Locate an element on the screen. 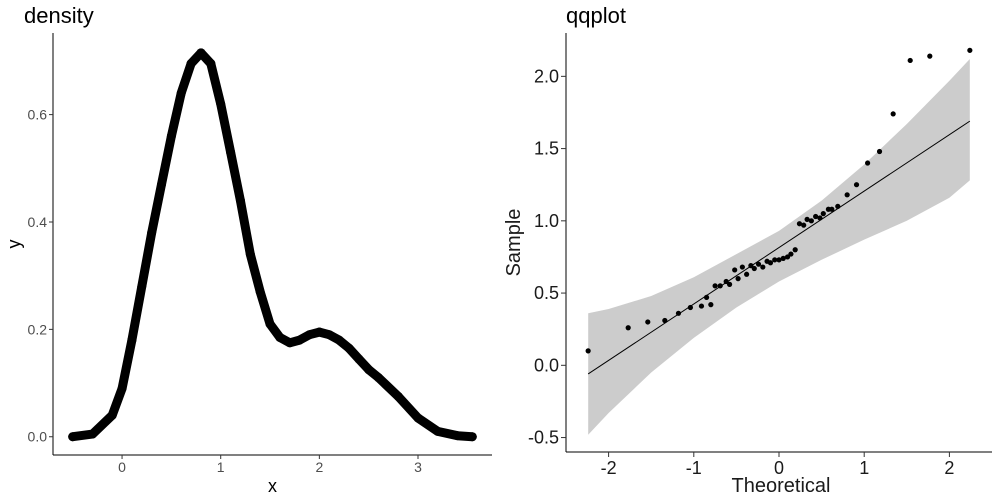  x-tick-label: -1 is located at coordinates (694, 468).